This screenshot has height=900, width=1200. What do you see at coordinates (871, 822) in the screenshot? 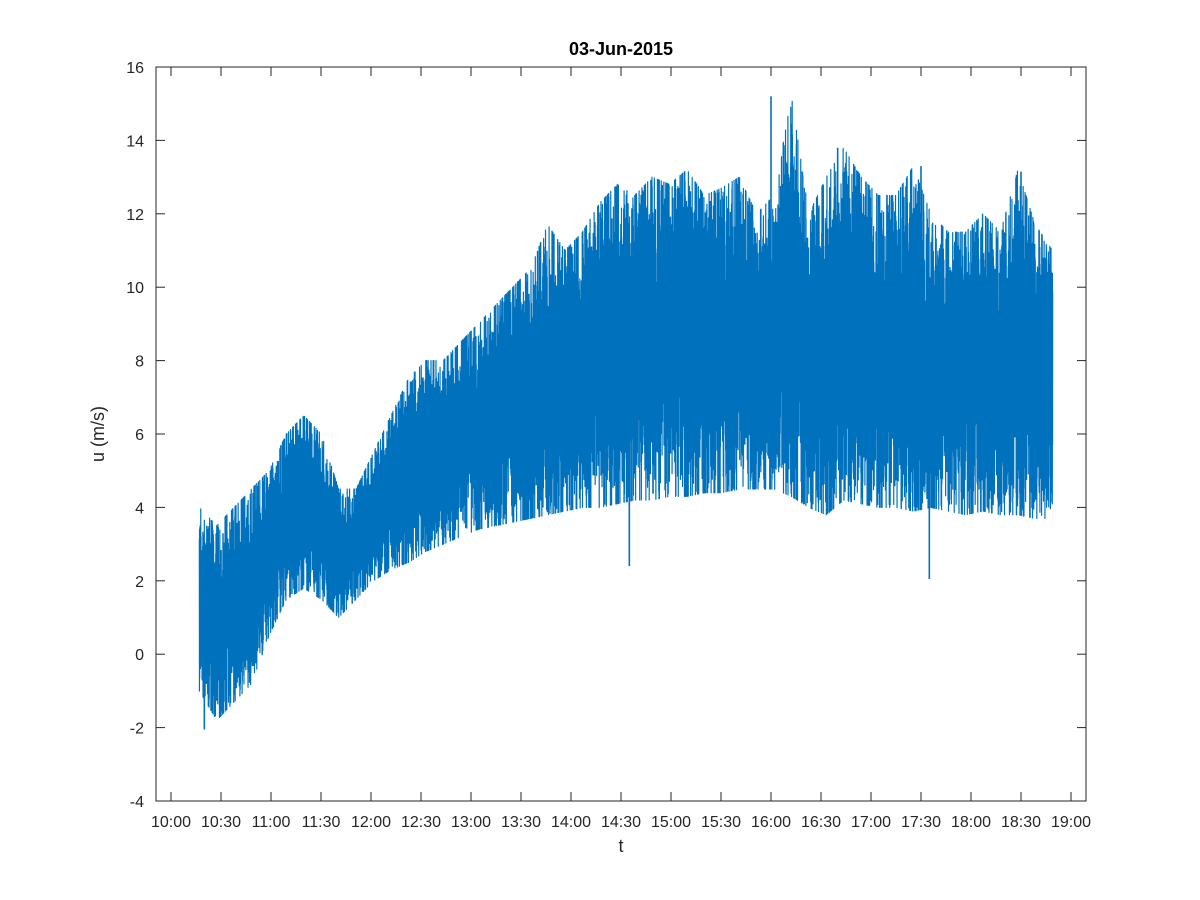
I see `x-tick-label: 17:00` at bounding box center [871, 822].